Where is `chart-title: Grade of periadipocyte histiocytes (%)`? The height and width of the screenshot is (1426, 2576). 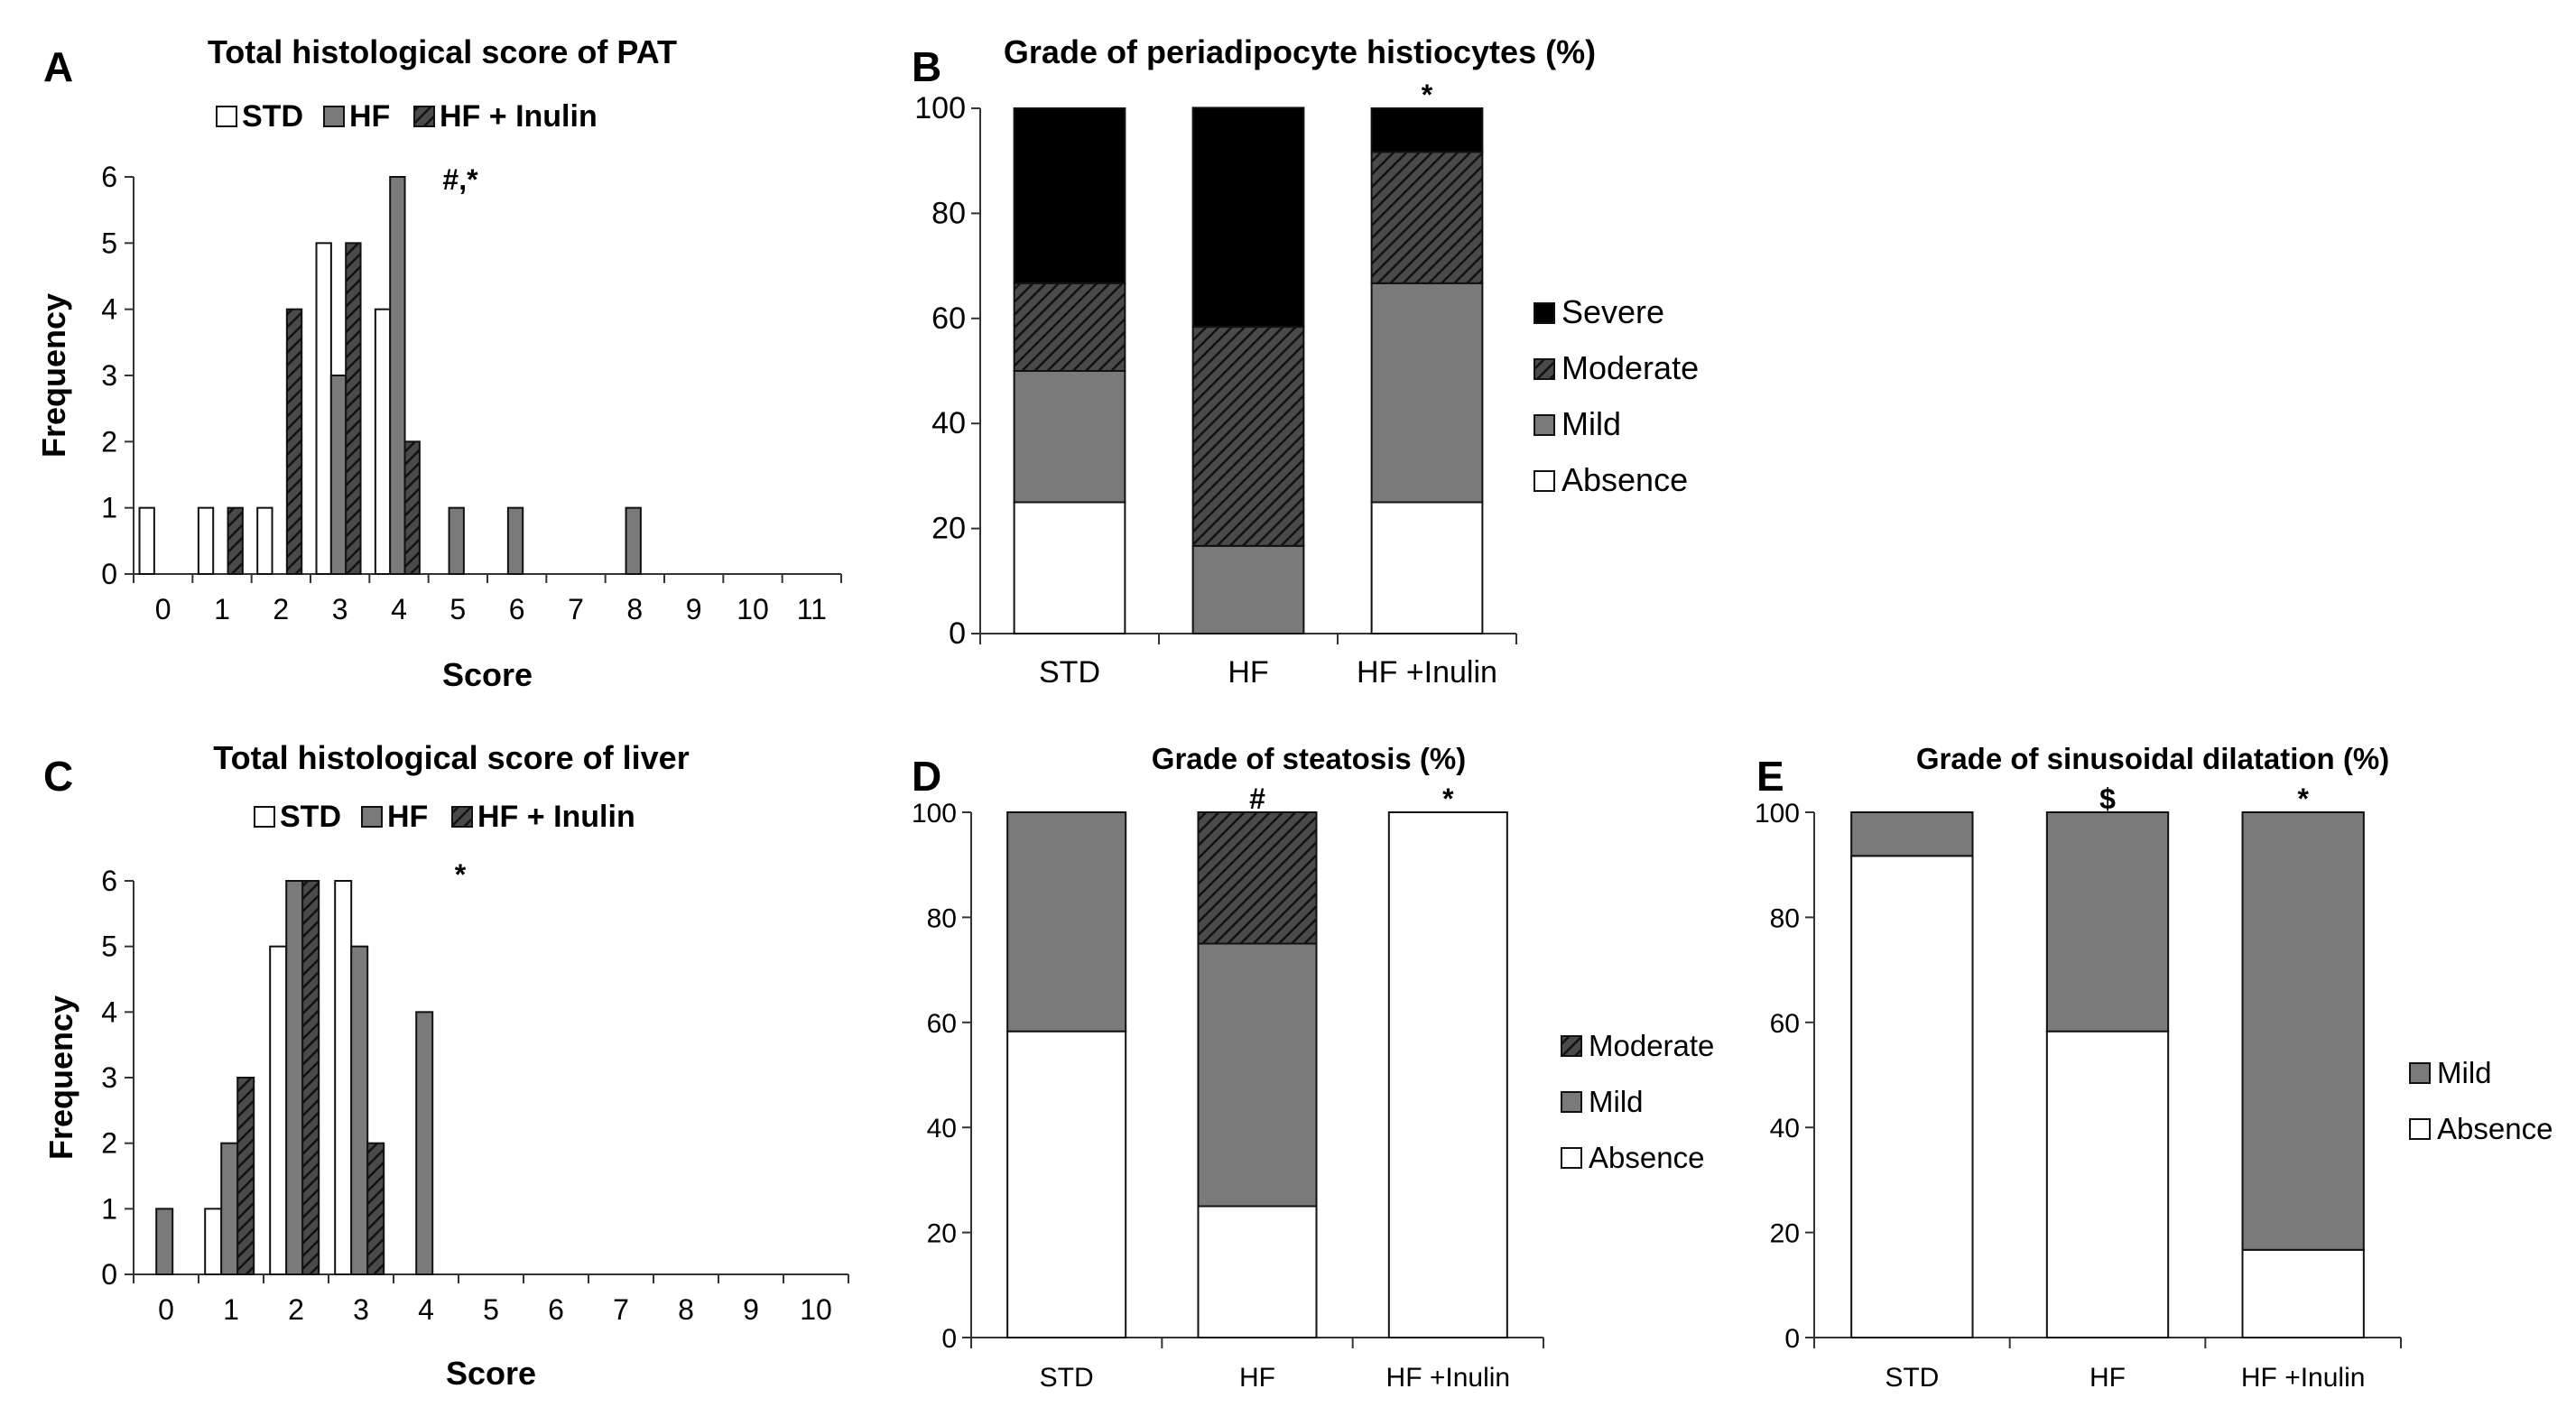 chart-title: Grade of periadipocyte histiocytes (%) is located at coordinates (1300, 51).